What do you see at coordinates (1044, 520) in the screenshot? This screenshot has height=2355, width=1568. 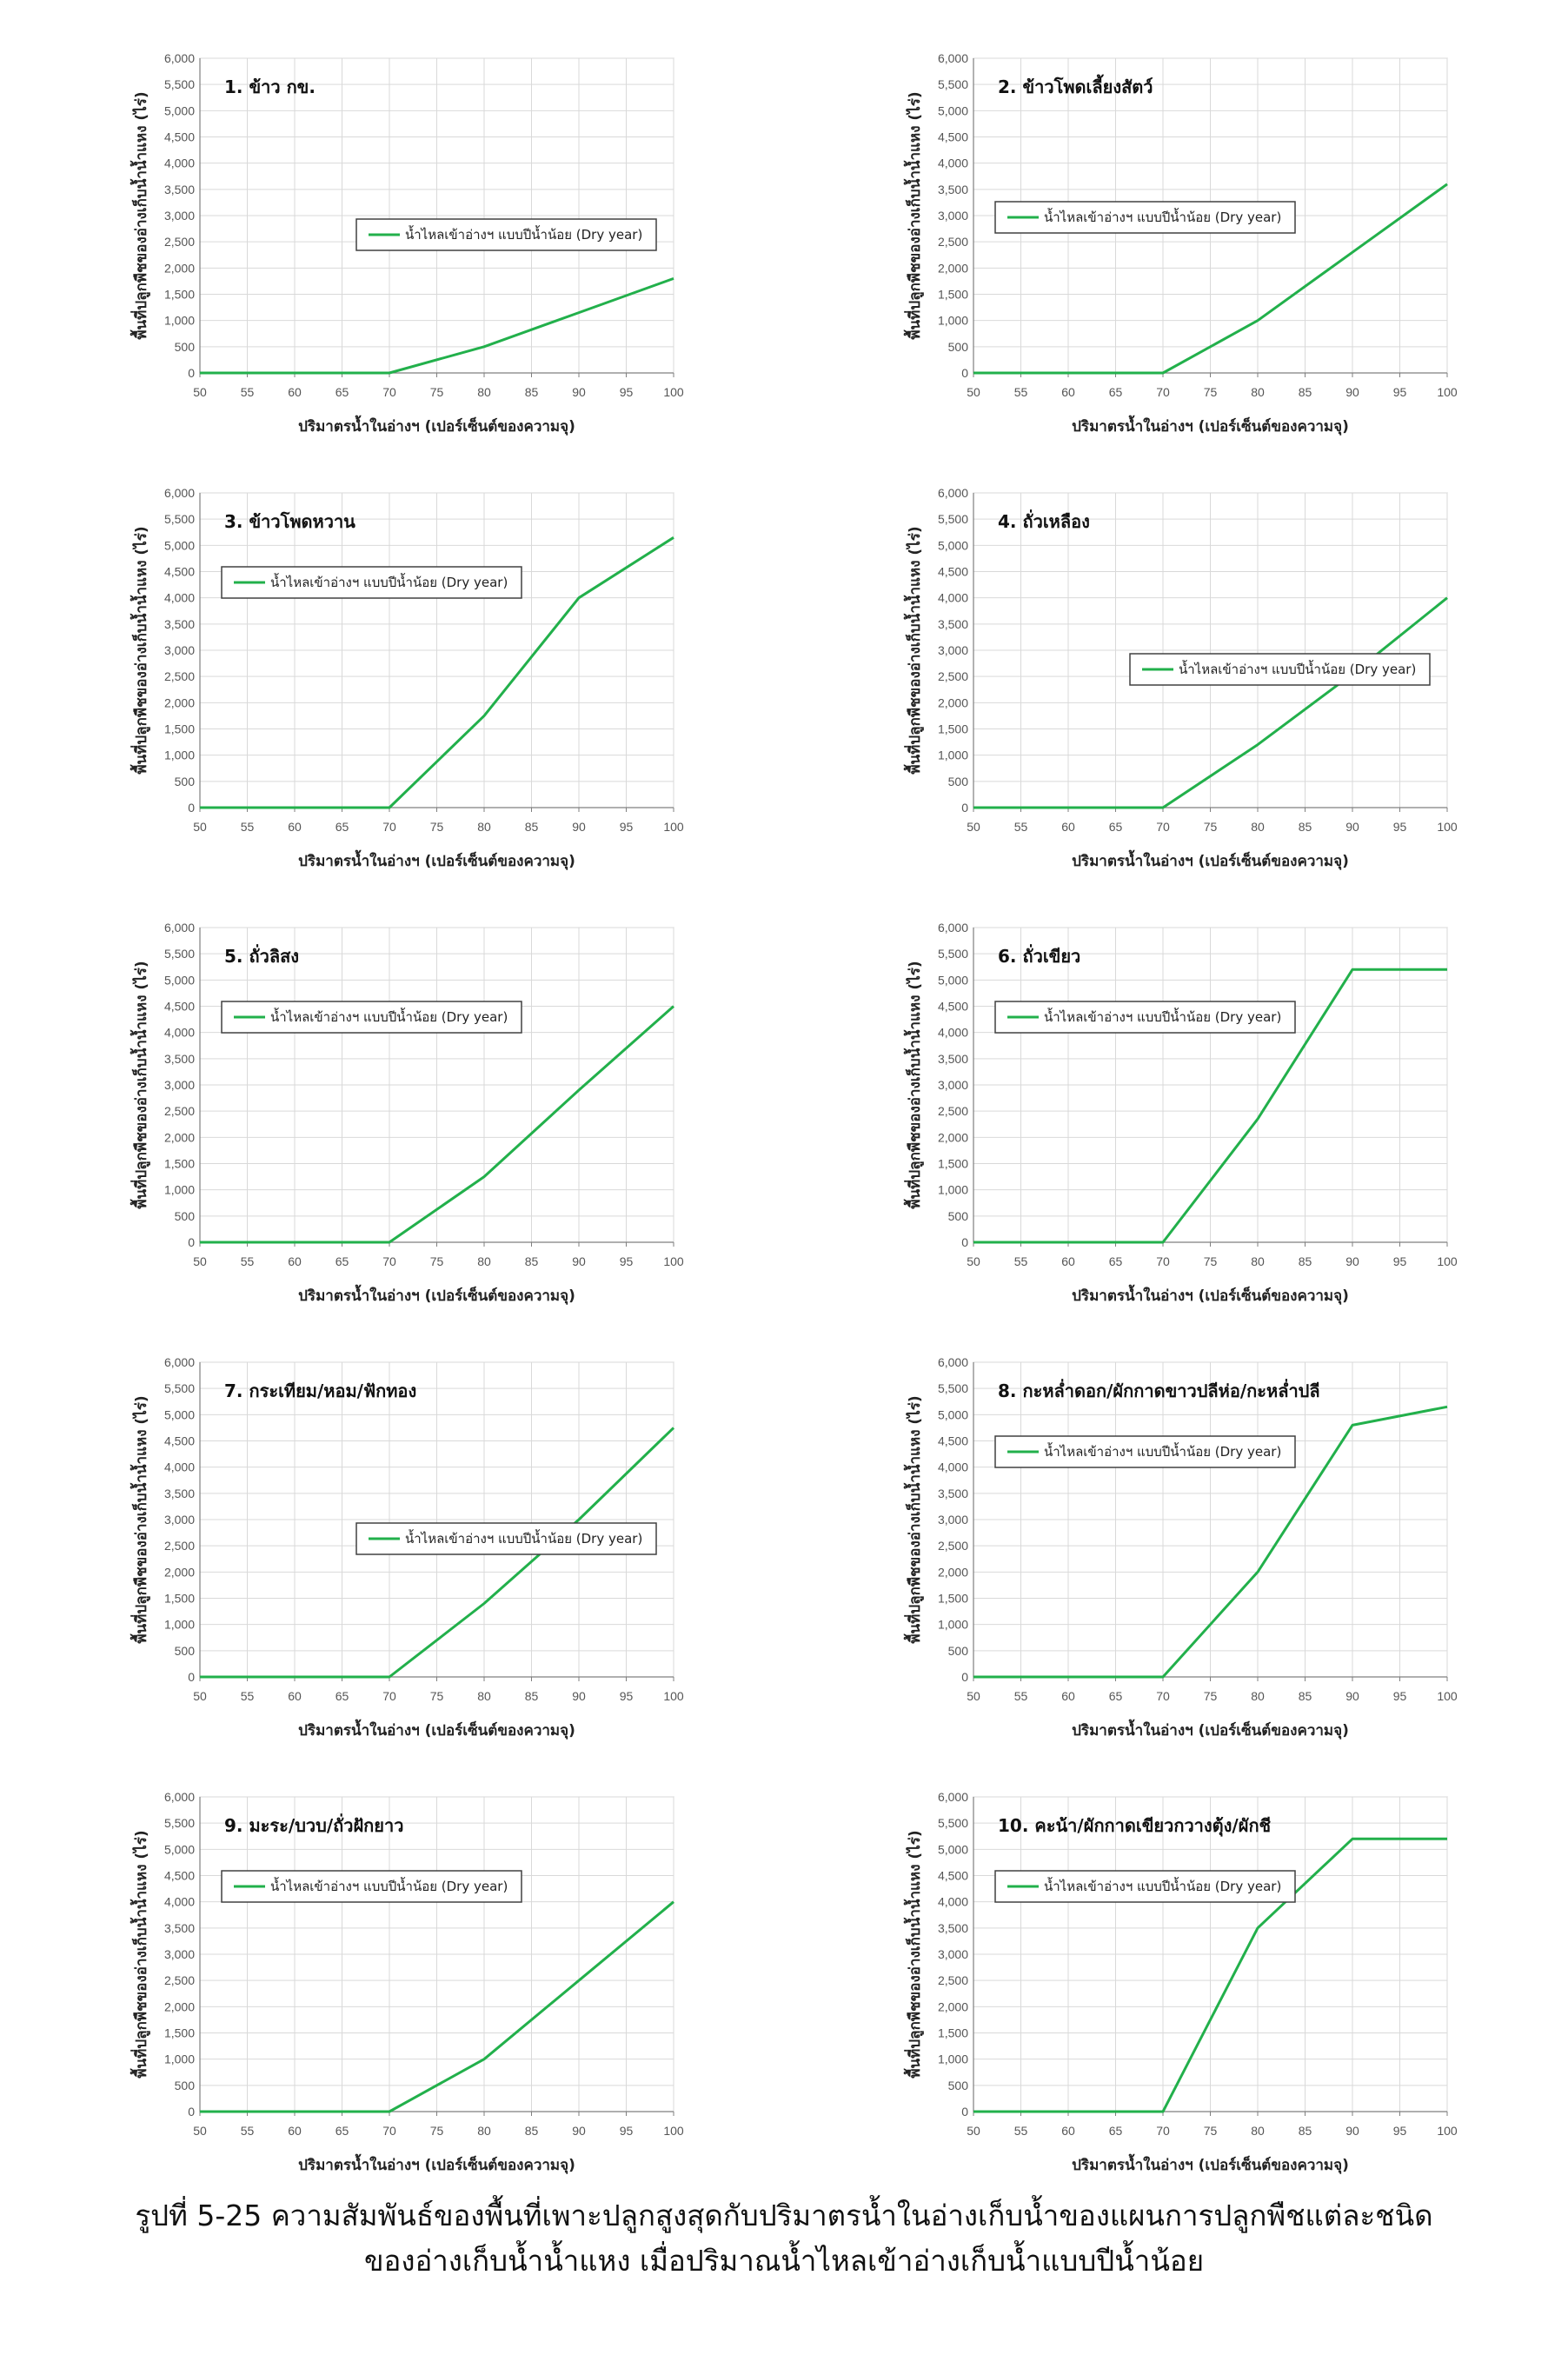 I see `chart-title: 4. ถั่วเหลือง` at bounding box center [1044, 520].